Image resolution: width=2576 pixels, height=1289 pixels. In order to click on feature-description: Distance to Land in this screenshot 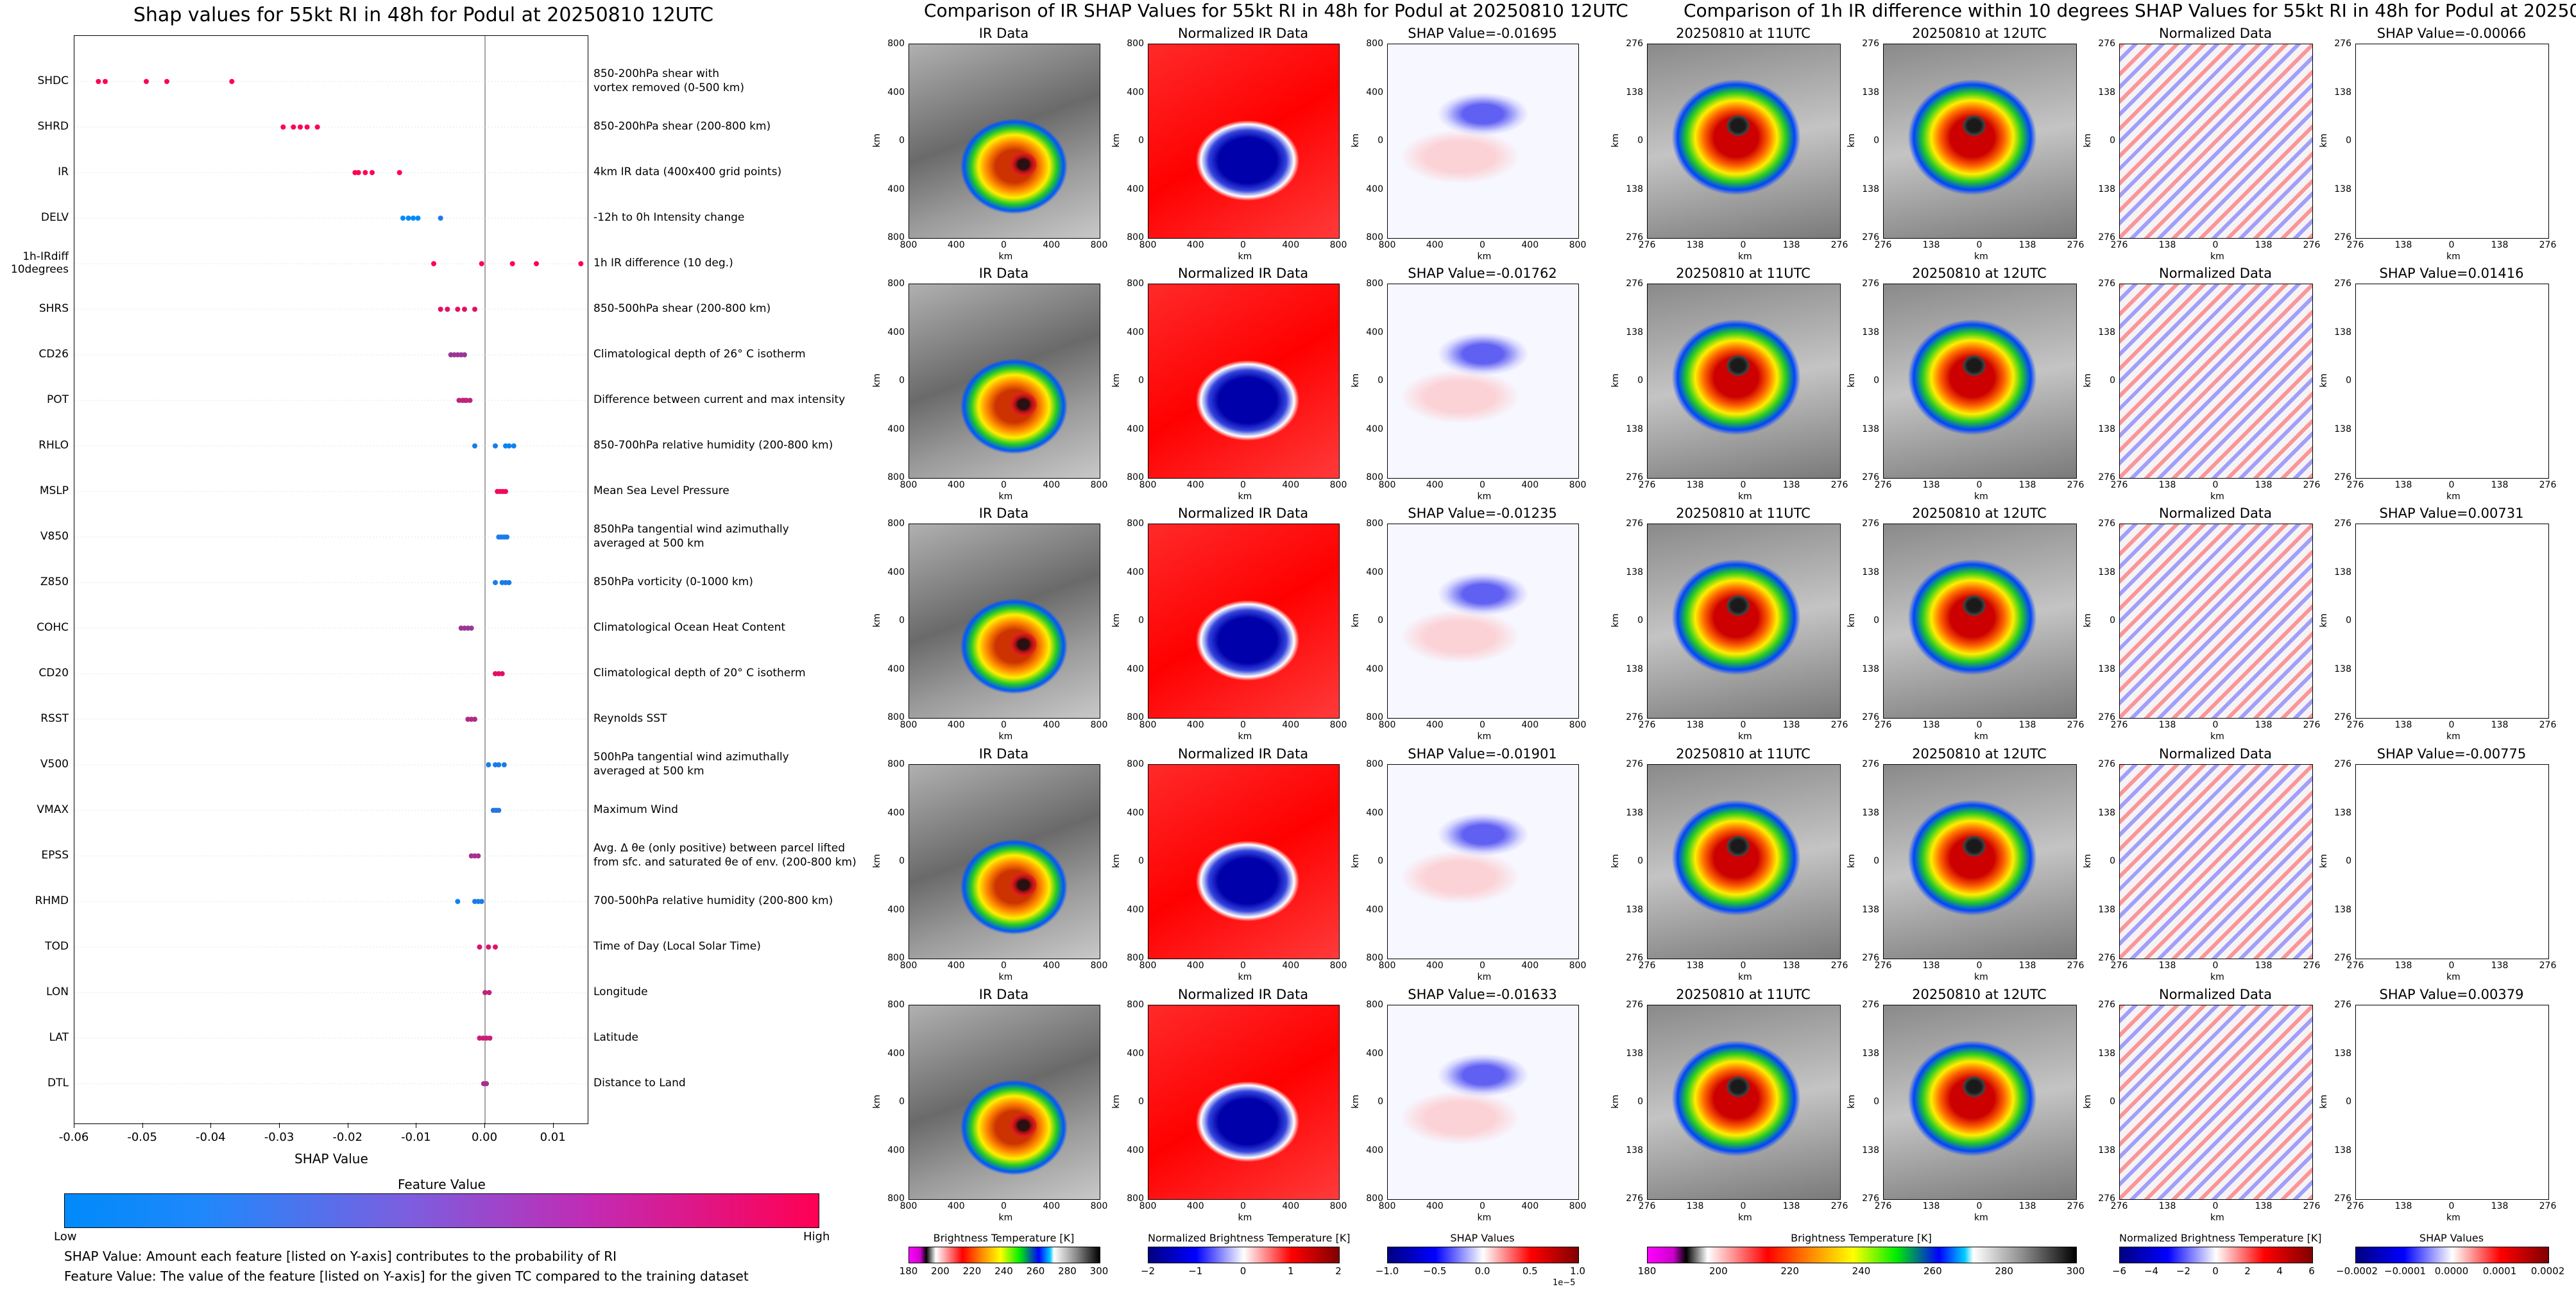, I will do `click(639, 1083)`.